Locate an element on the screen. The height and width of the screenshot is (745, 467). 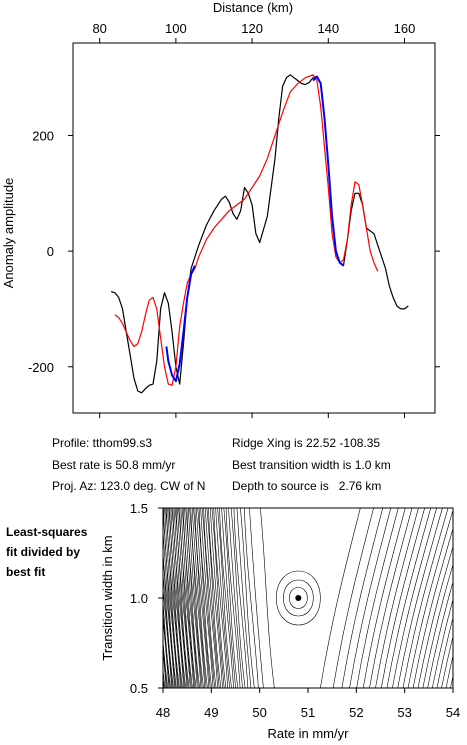
x-tick-label: 160 is located at coordinates (405, 28).